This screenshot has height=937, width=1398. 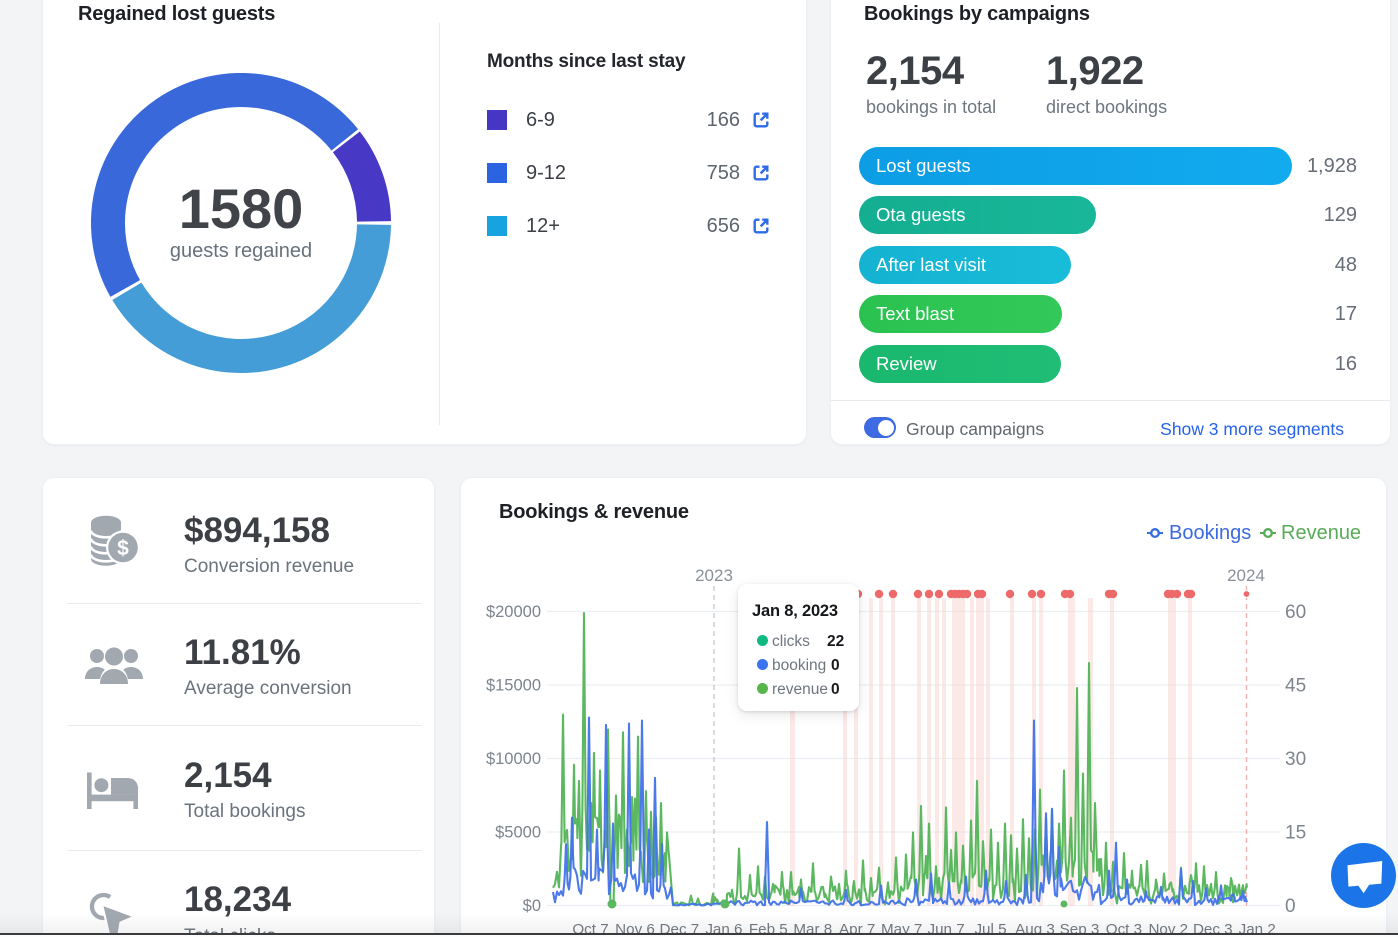 What do you see at coordinates (1290, 906) in the screenshot?
I see `svg-text: 0` at bounding box center [1290, 906].